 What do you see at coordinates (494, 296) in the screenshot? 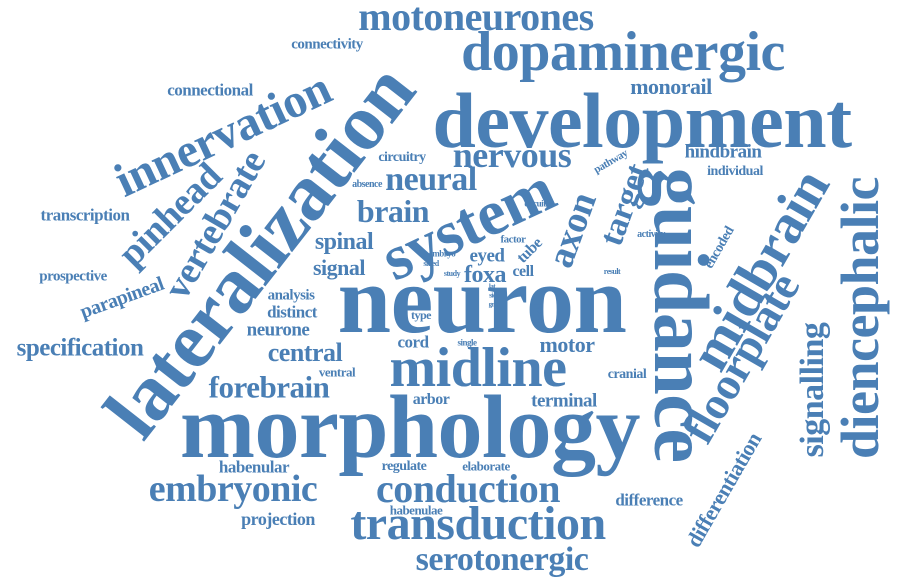
I see `word-side: side` at bounding box center [494, 296].